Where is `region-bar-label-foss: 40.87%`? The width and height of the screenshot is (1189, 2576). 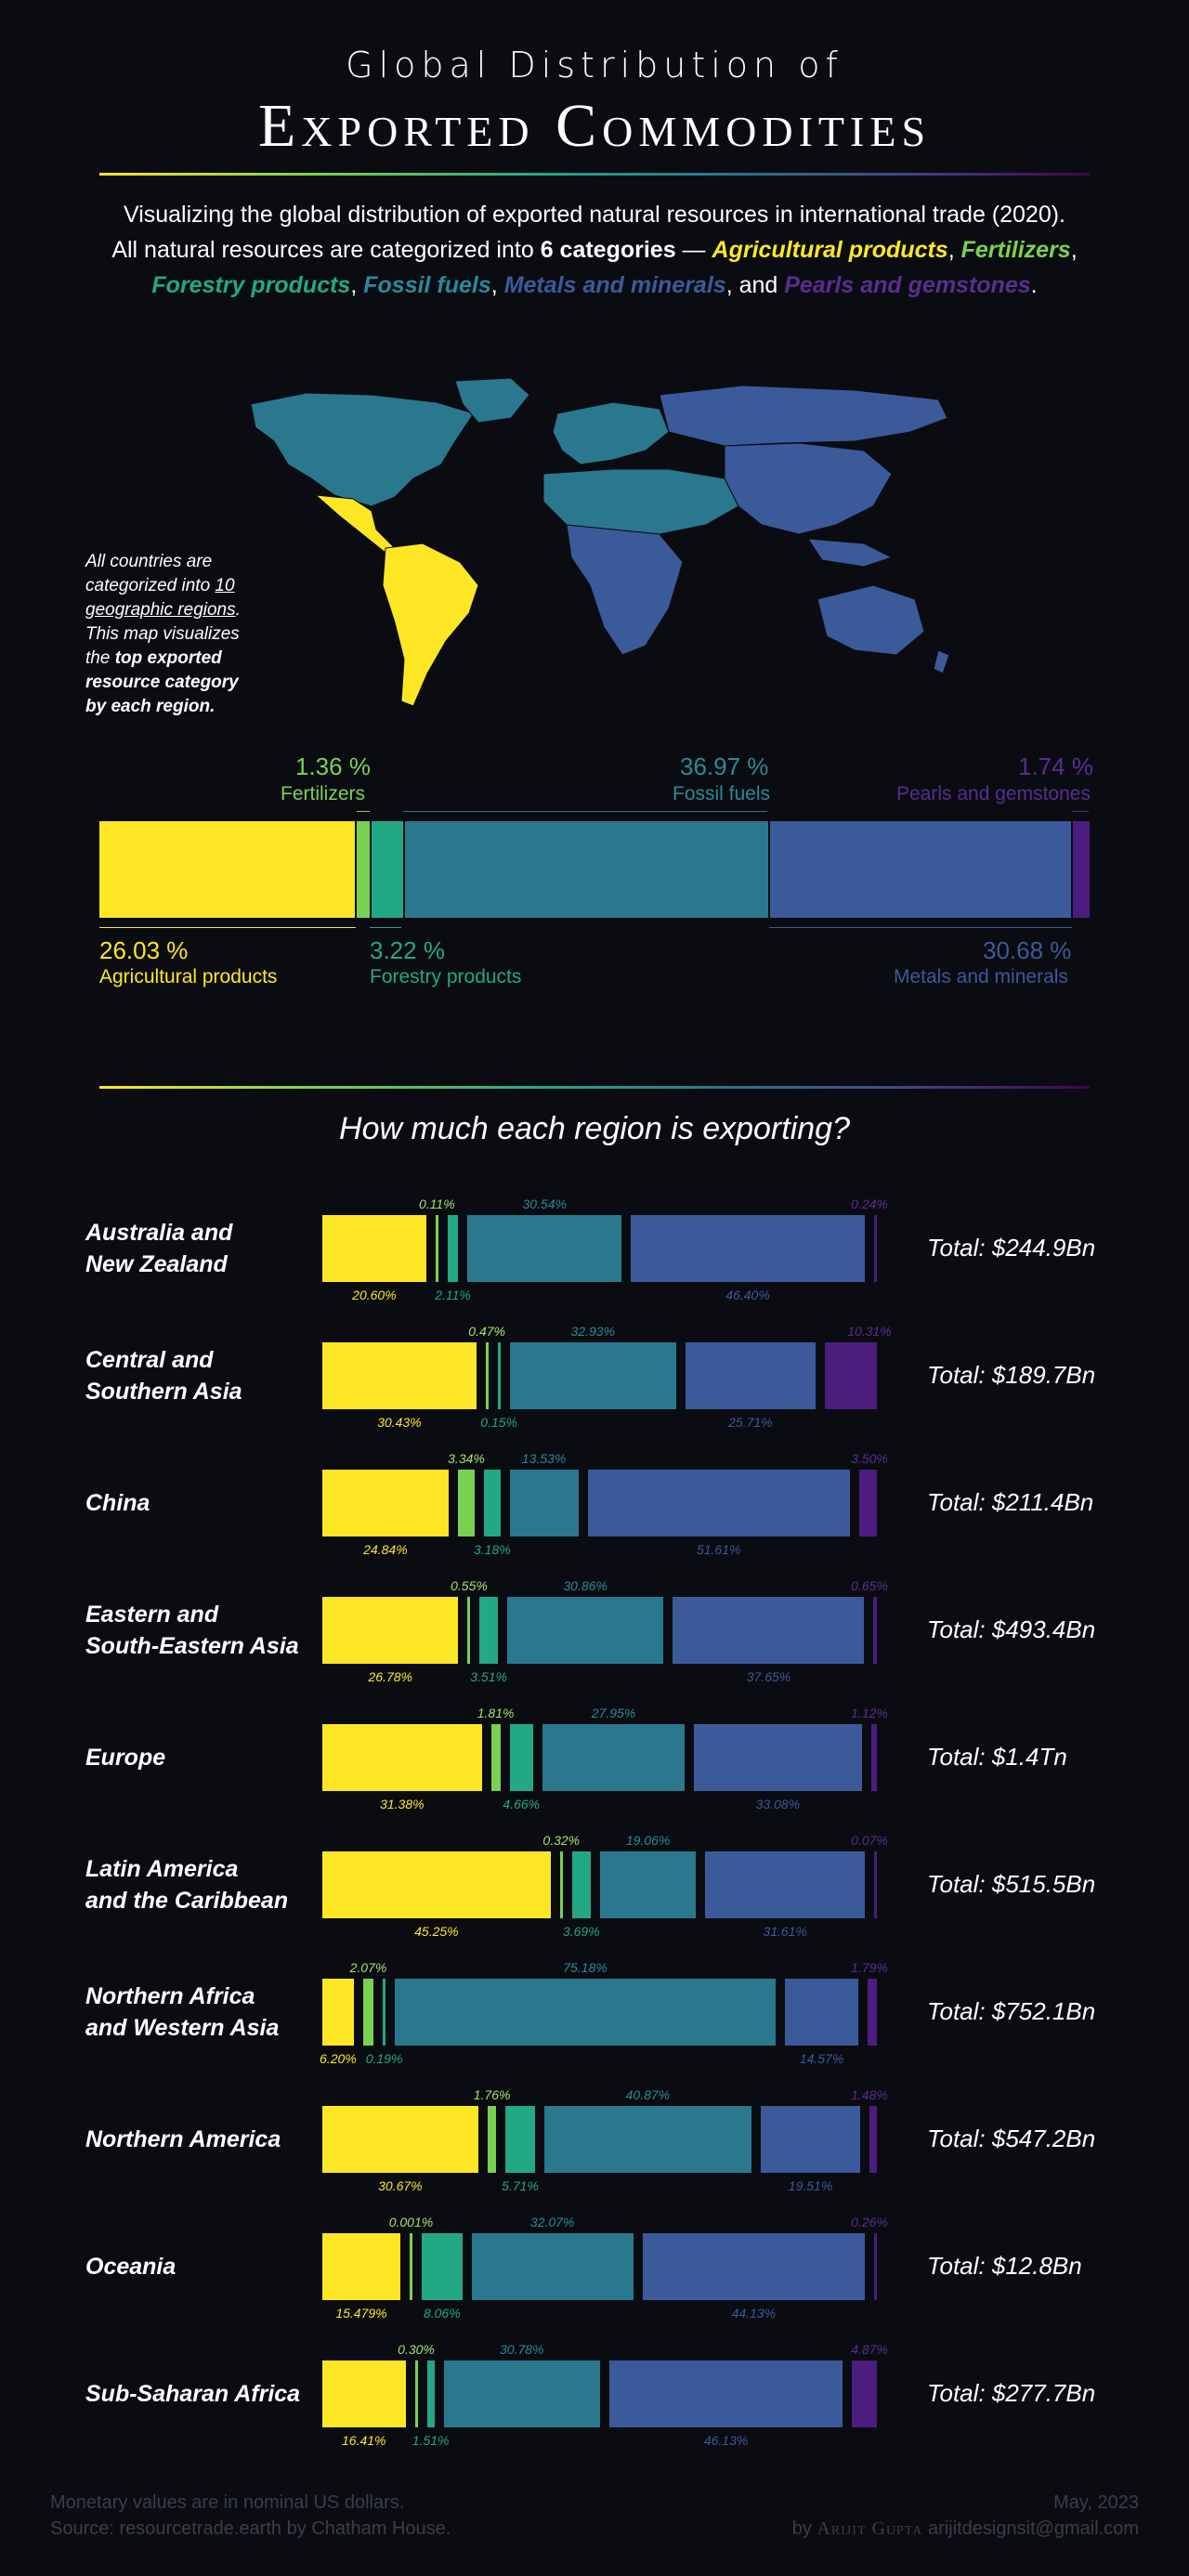 region-bar-label-foss: 40.87% is located at coordinates (648, 2094).